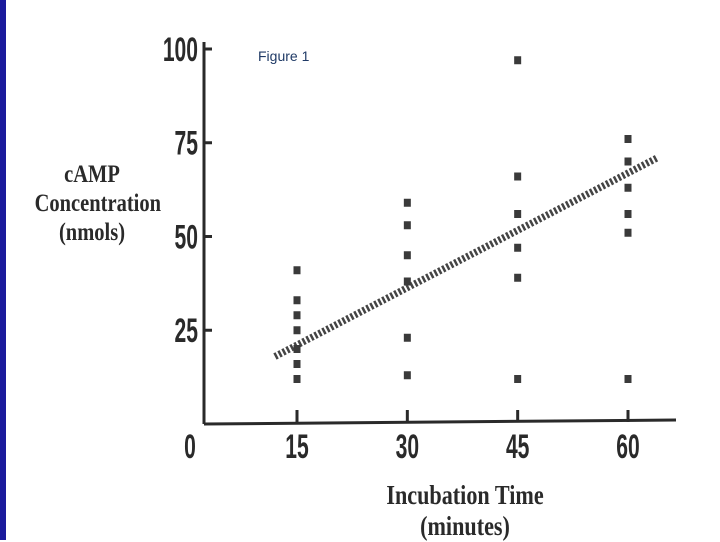 The image size is (720, 542). What do you see at coordinates (465, 510) in the screenshot?
I see `x-axis-label: Incubation Time (minutes)` at bounding box center [465, 510].